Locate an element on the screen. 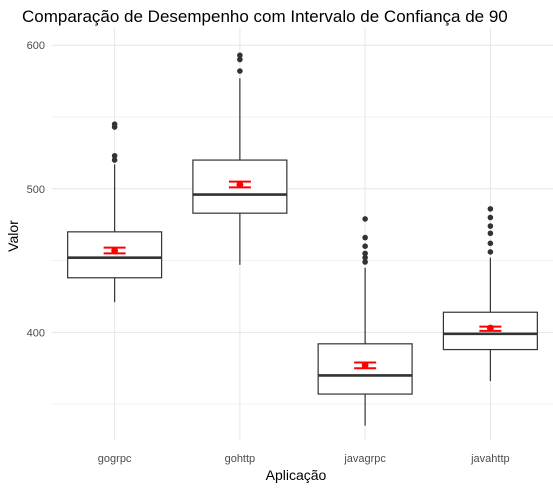 The height and width of the screenshot is (489, 553). box-group-javagrpc is located at coordinates (365, 321).